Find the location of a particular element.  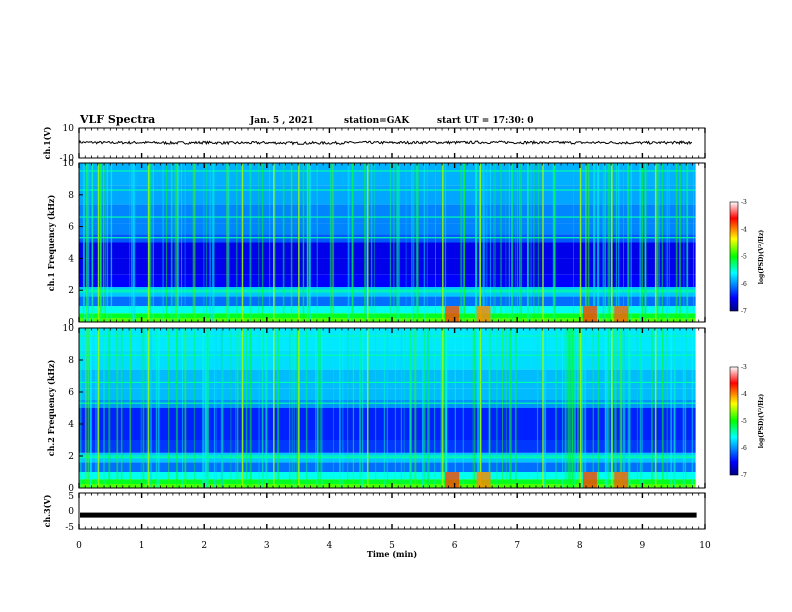

start-time-label: start UT = 17:30: 0 is located at coordinates (485, 121).